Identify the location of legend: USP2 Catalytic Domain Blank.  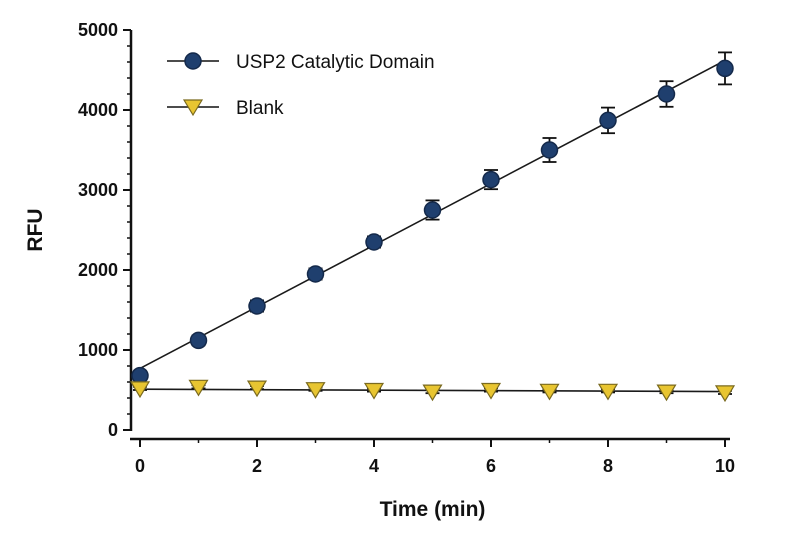
(301, 85).